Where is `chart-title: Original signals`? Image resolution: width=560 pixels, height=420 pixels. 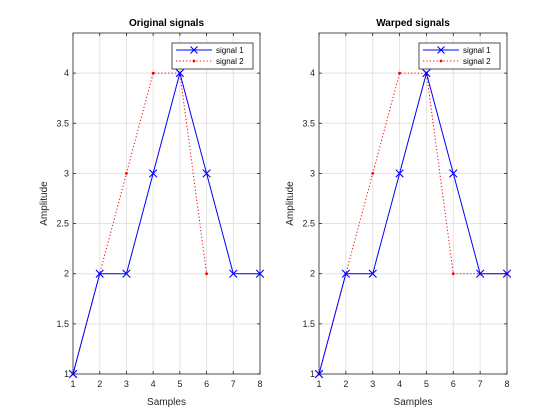
chart-title: Original signals is located at coordinates (166, 23).